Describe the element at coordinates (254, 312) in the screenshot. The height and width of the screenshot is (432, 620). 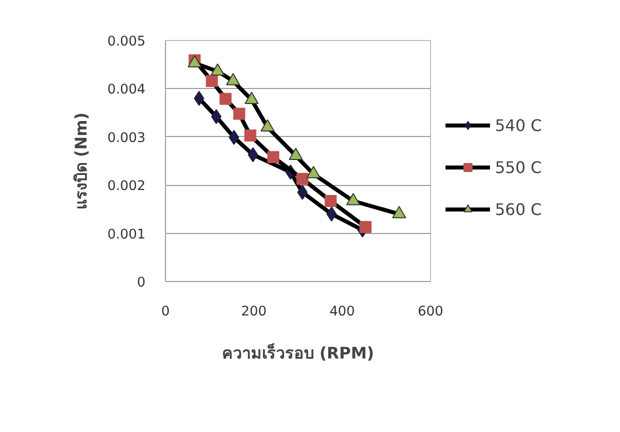
I see `x-tick-label: 200` at that location.